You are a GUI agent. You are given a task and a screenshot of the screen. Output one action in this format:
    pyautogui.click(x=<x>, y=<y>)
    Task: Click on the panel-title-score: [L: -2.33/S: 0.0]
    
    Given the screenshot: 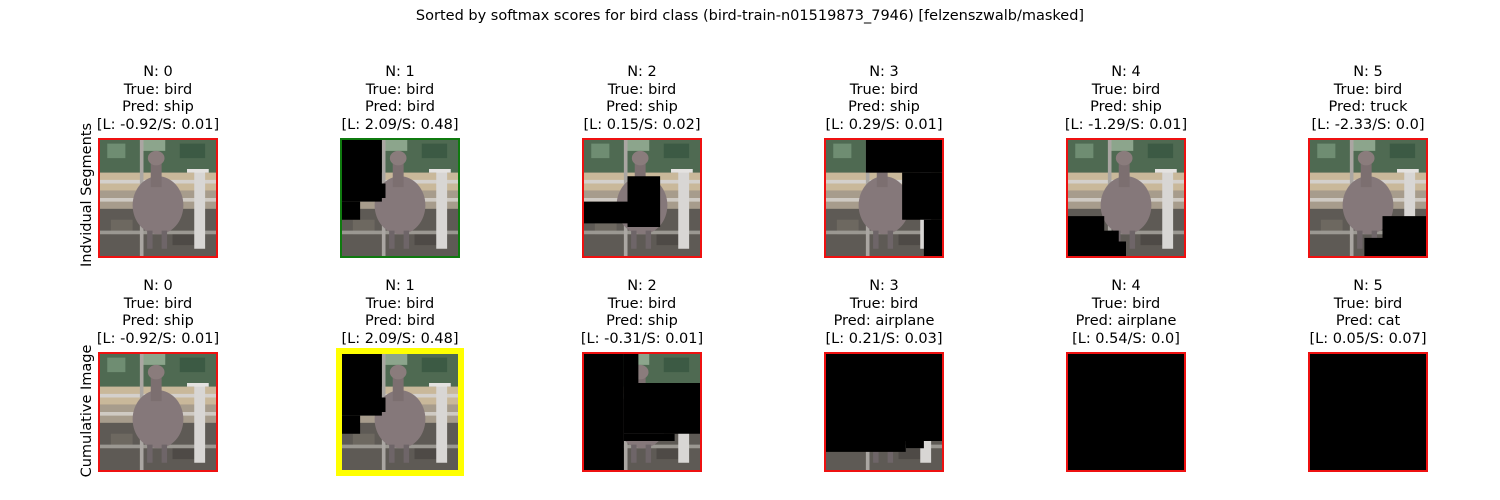 What is the action you would take?
    pyautogui.click(x=1368, y=124)
    